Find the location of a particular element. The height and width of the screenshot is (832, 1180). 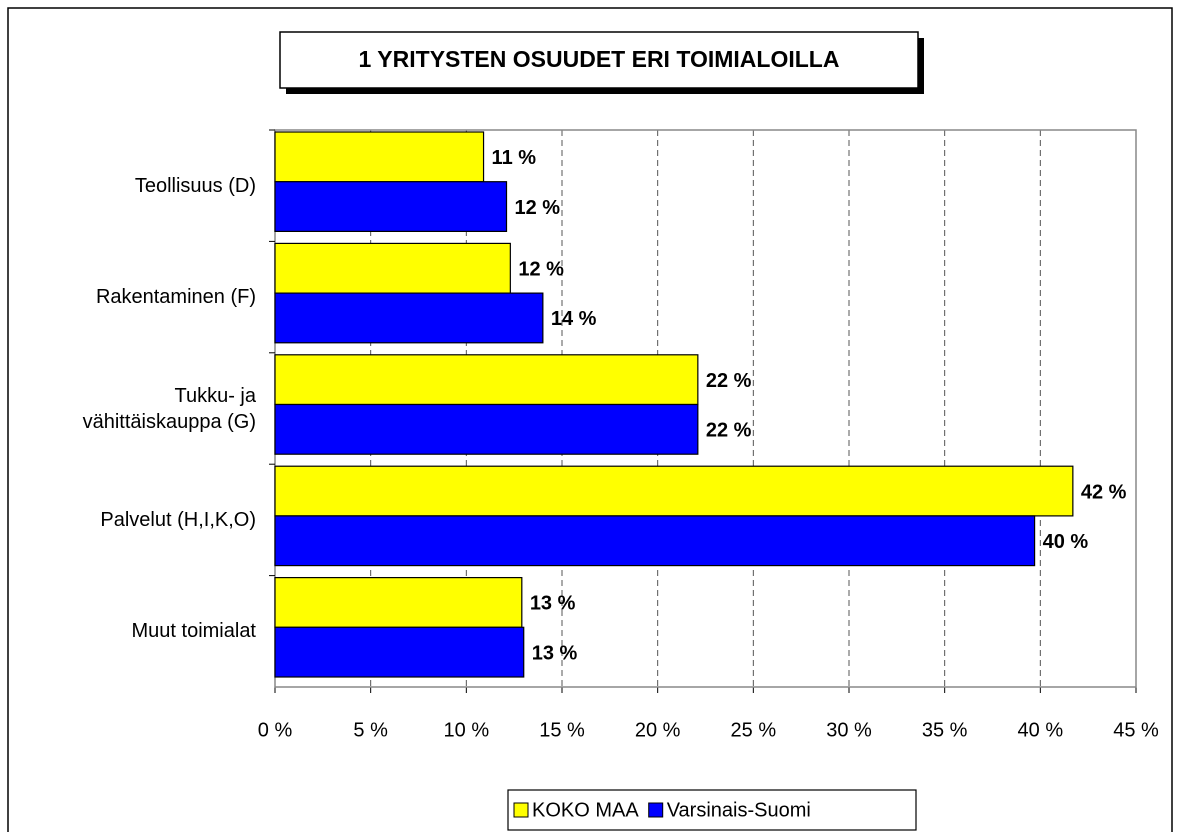

legend-box is located at coordinates (712, 810).